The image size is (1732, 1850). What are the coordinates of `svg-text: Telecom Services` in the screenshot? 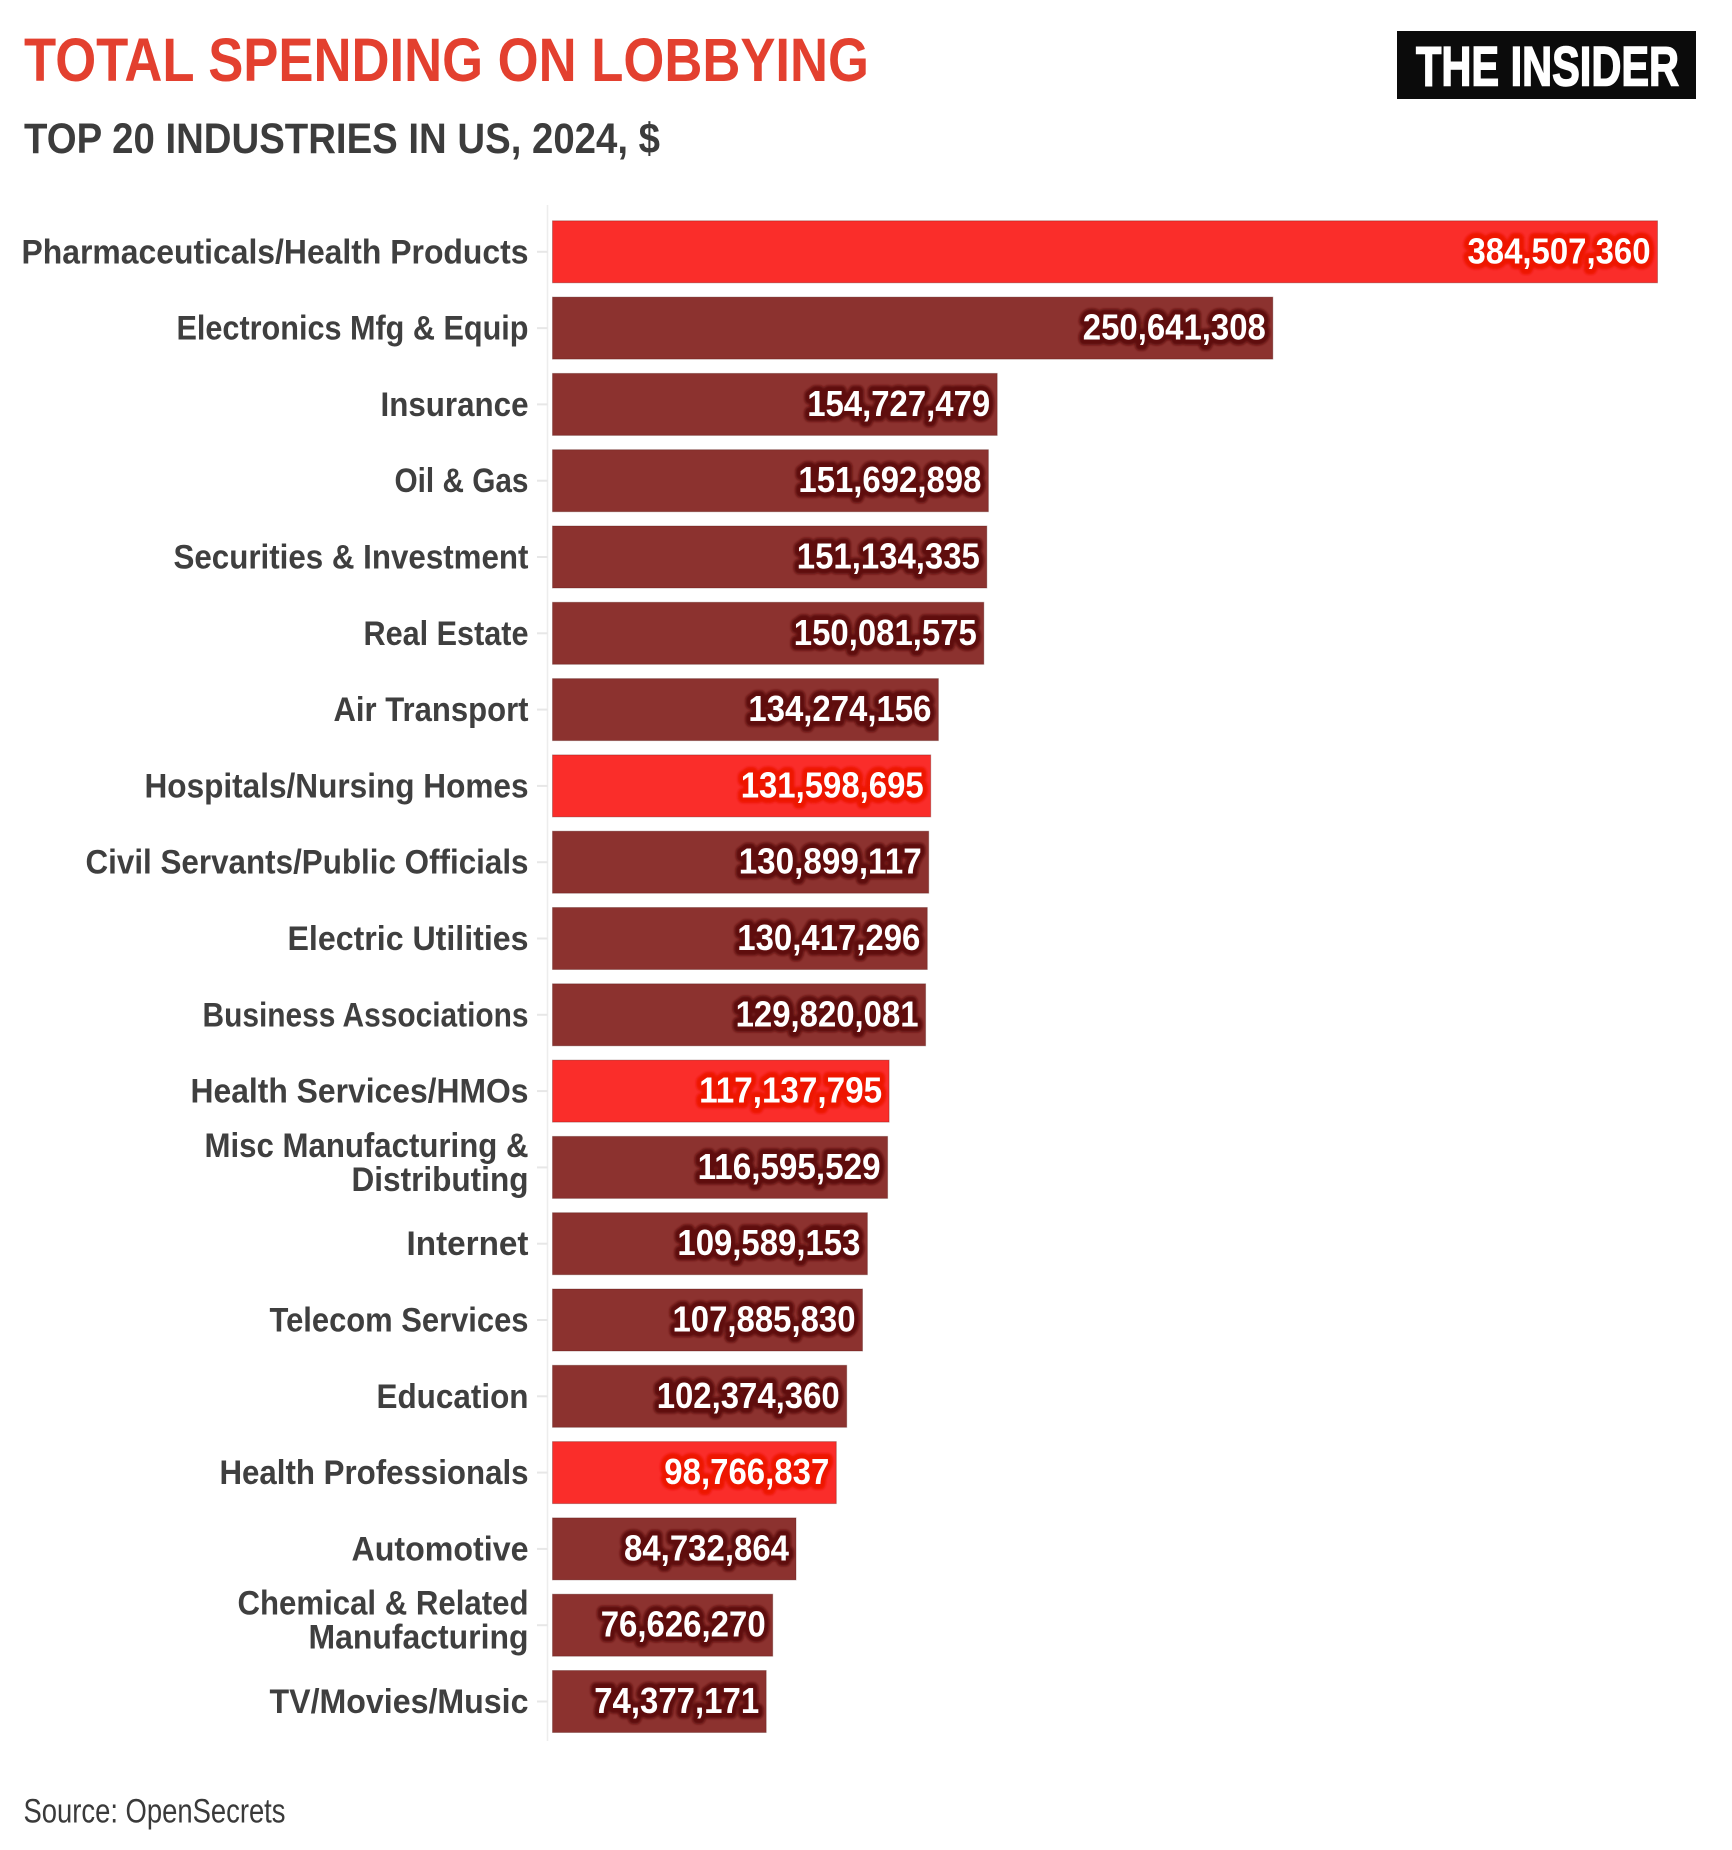 It's located at (399, 1321).